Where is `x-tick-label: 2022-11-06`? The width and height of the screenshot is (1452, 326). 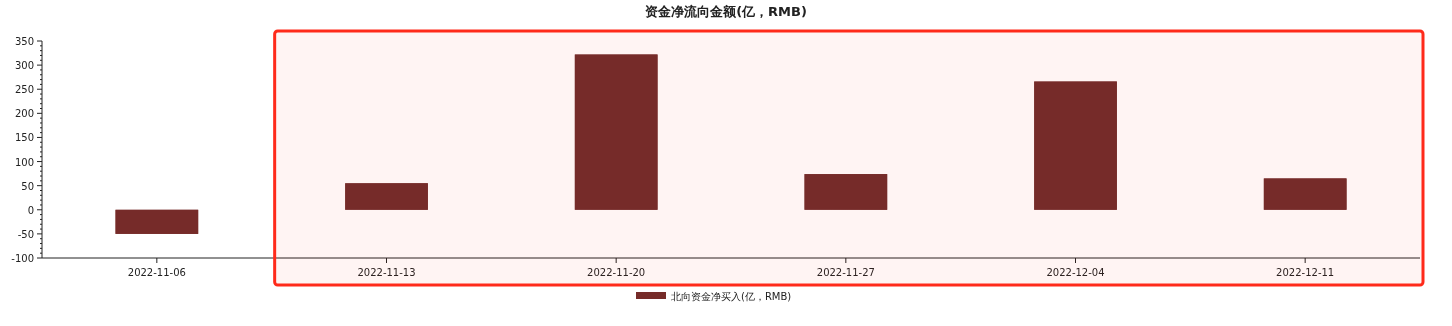
x-tick-label: 2022-11-06 is located at coordinates (156, 272).